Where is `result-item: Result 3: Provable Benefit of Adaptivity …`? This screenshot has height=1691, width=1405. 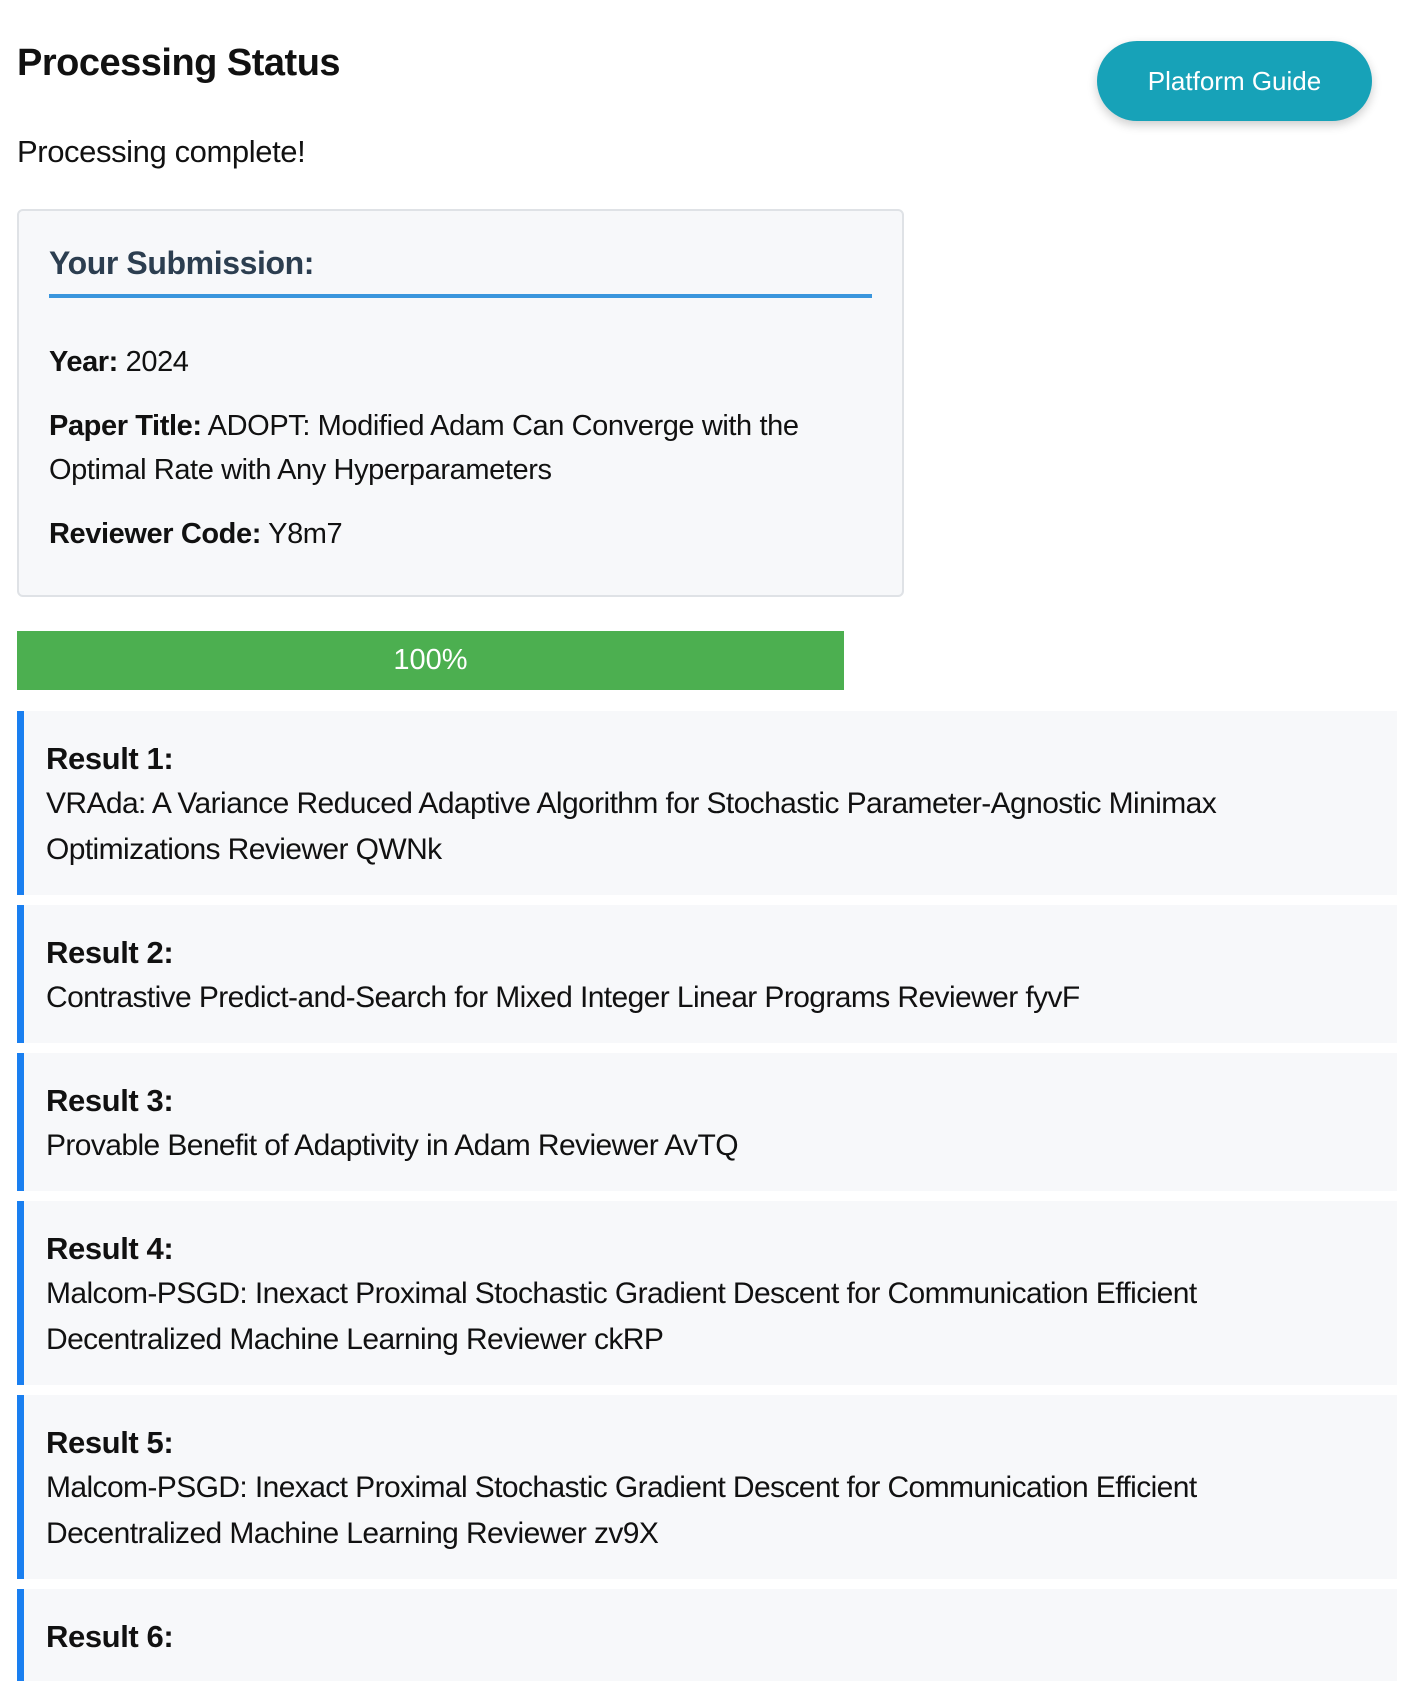
result-item: Result 3: Provable Benefit of Adaptivity … is located at coordinates (707, 1122).